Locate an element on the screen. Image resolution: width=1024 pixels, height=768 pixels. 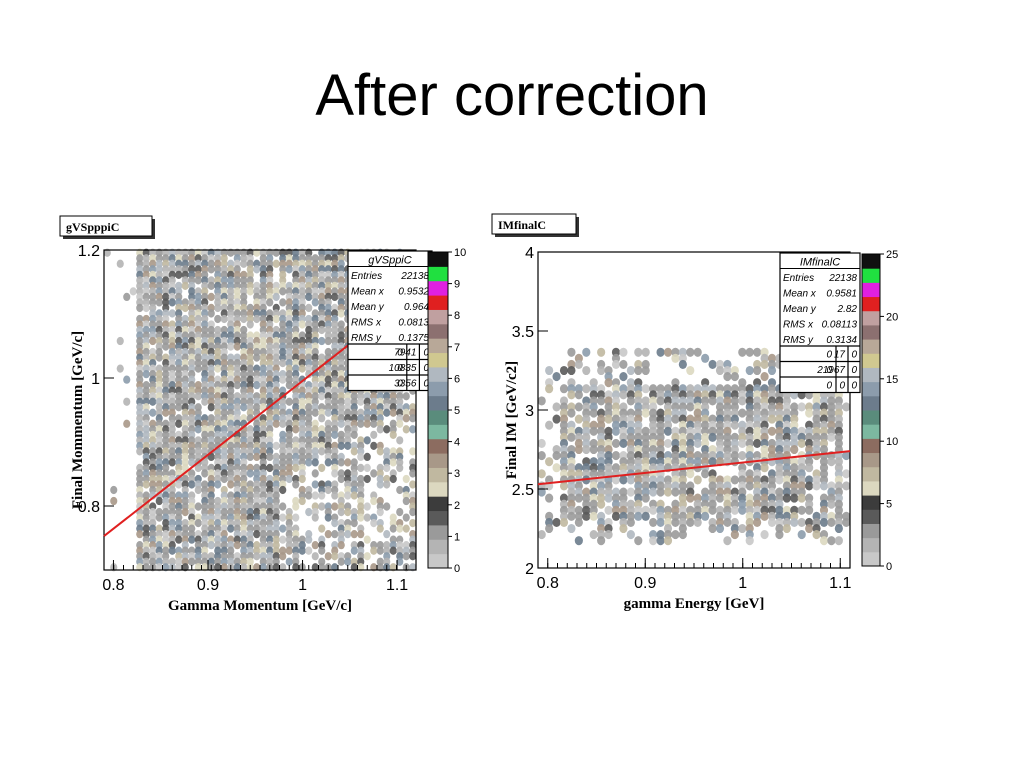
color-scale-label: 1 is located at coordinates (457, 537).